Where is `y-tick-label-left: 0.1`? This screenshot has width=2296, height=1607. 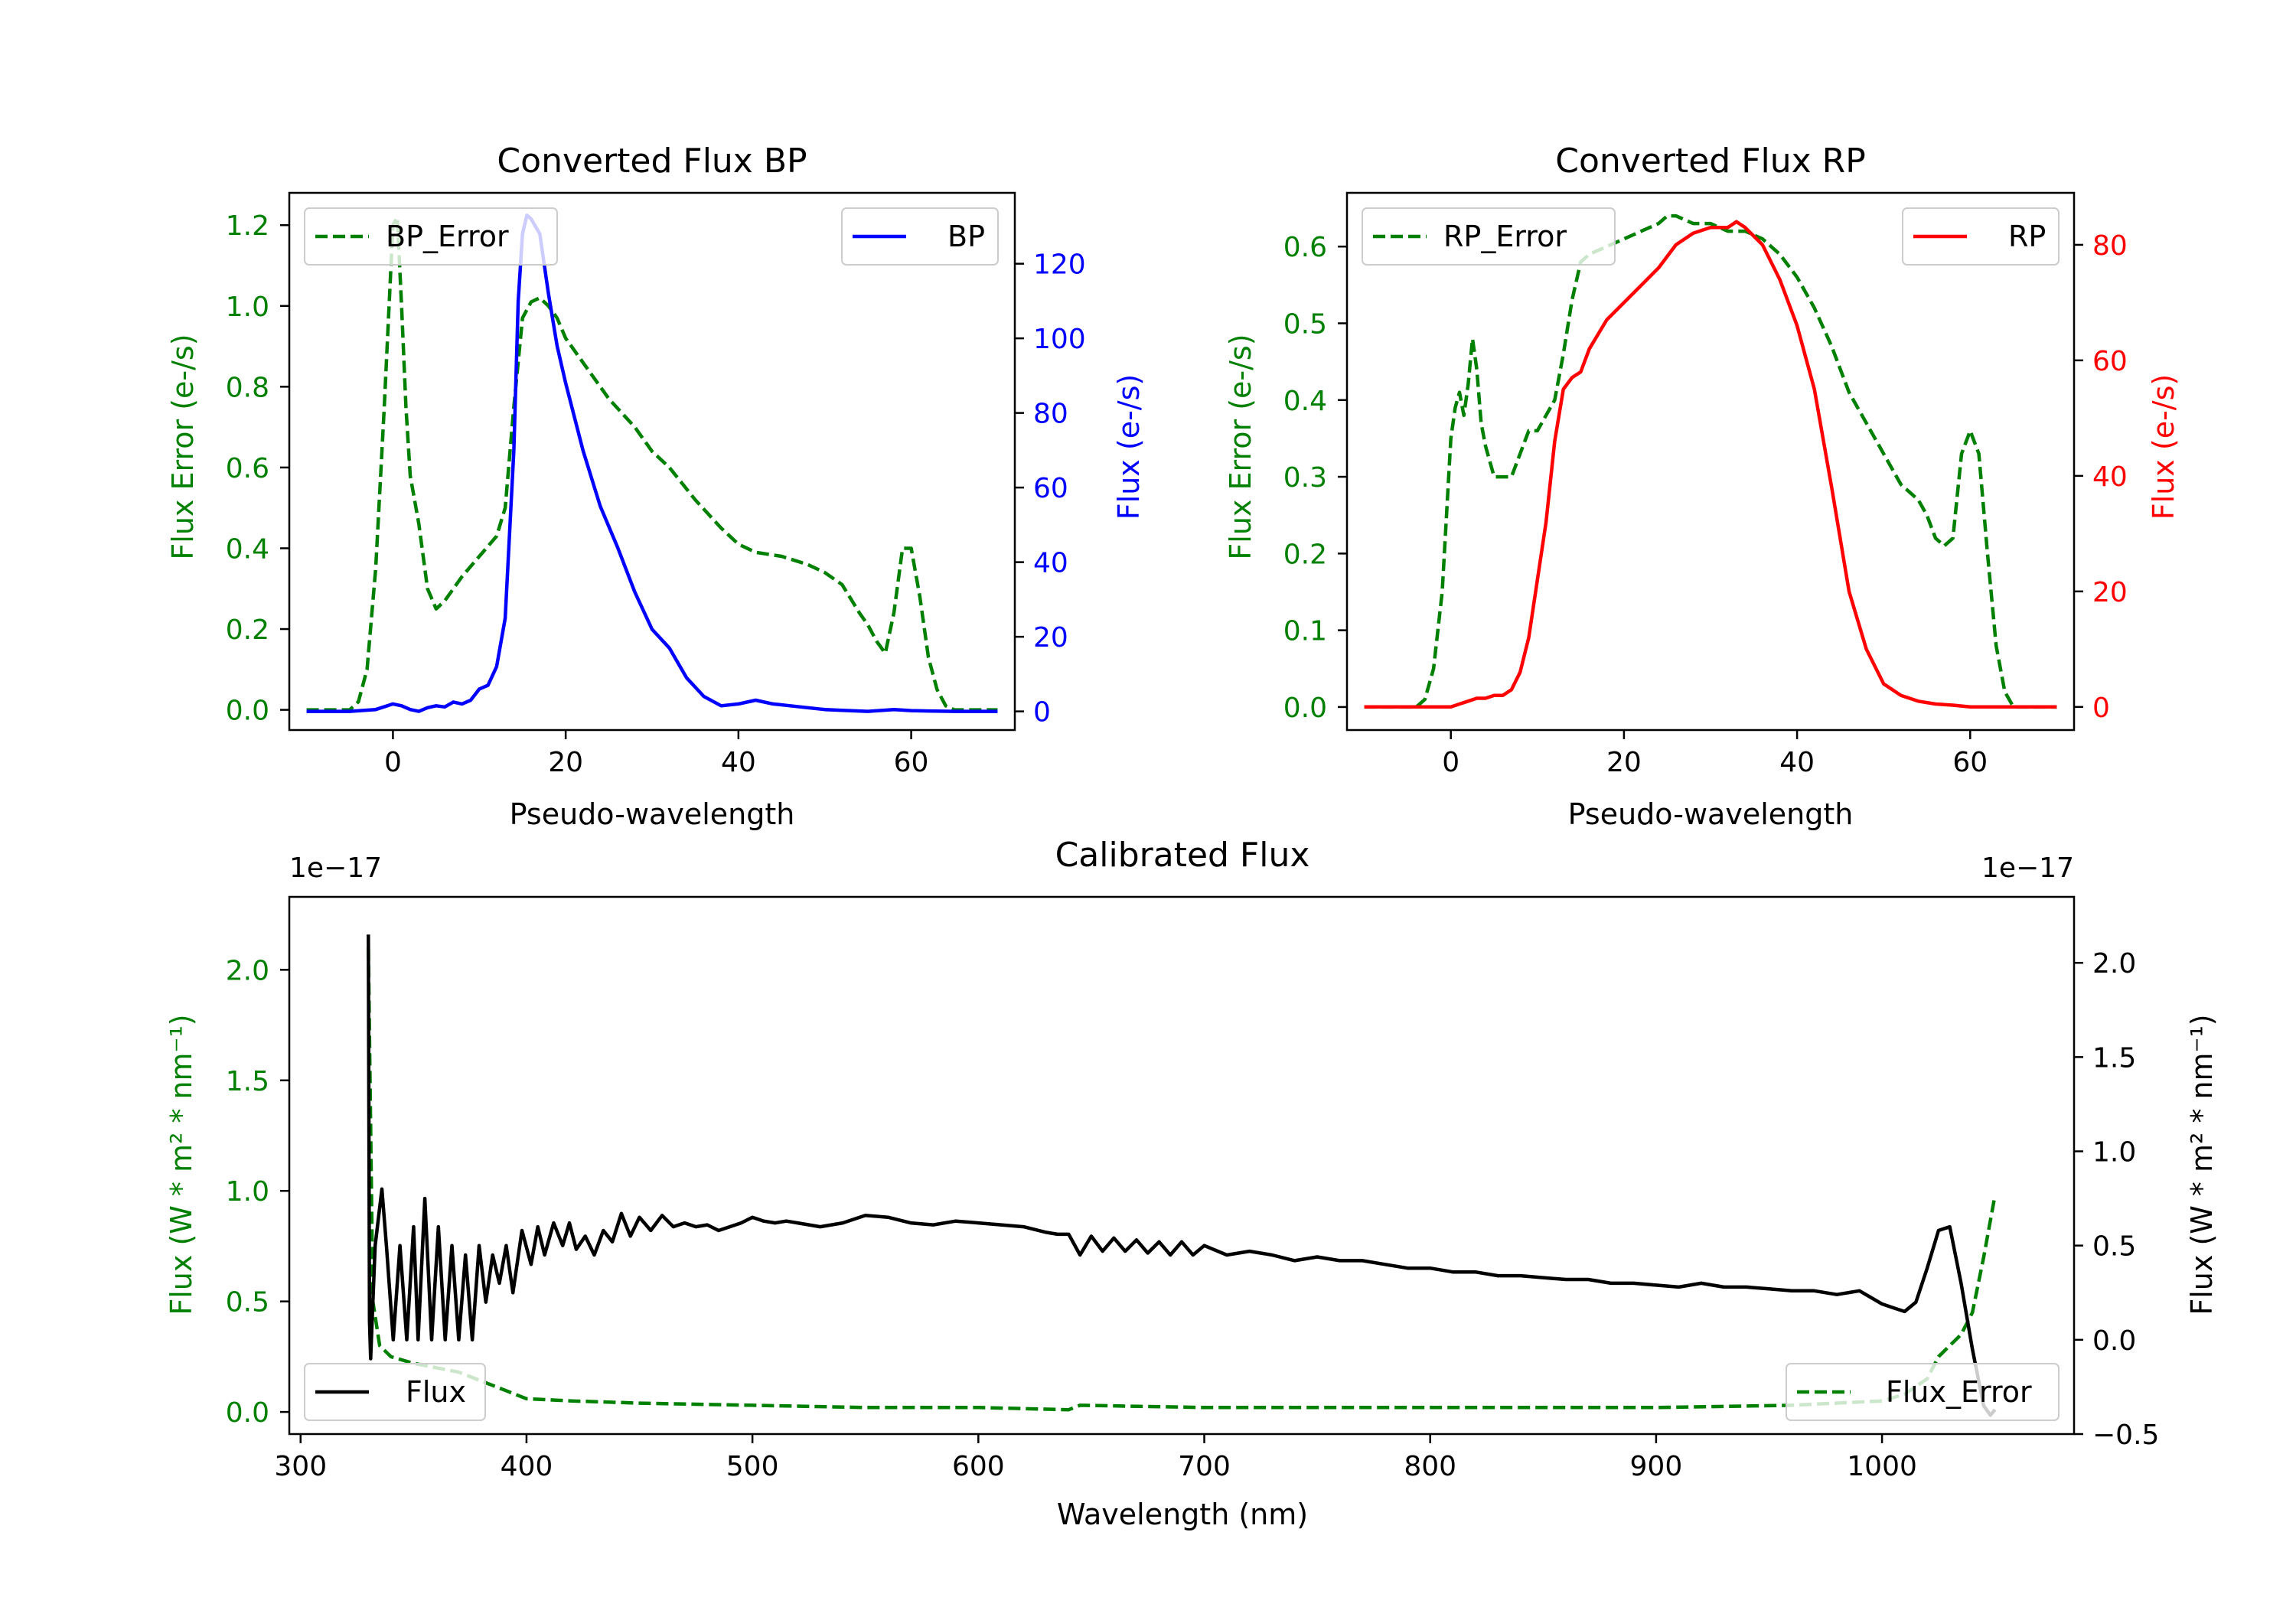
y-tick-label-left: 0.1 is located at coordinates (1305, 631).